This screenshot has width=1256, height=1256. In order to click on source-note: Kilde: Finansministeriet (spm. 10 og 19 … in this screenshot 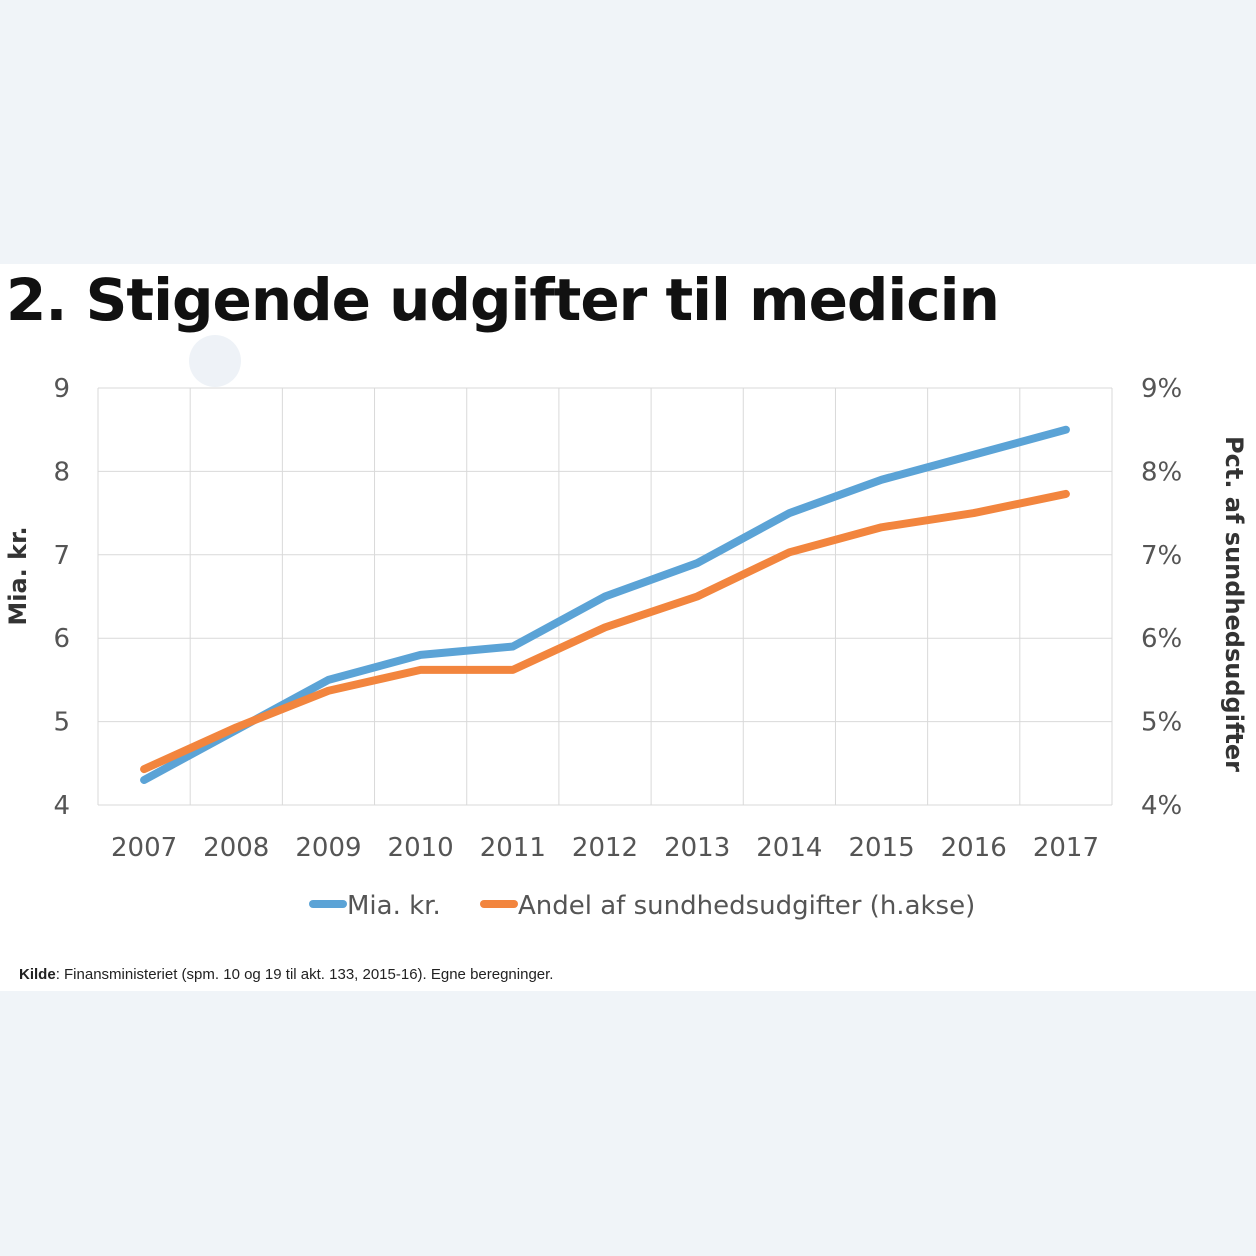, I will do `click(286, 974)`.